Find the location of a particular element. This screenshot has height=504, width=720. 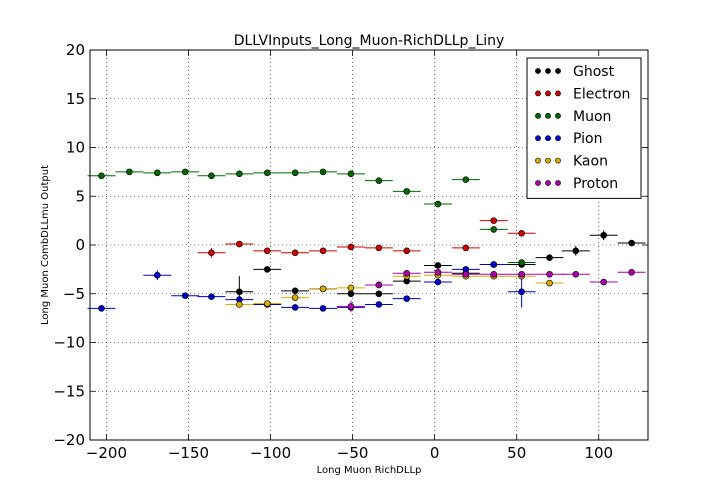

legend-entry-ghost: Ghost is located at coordinates (575, 72).